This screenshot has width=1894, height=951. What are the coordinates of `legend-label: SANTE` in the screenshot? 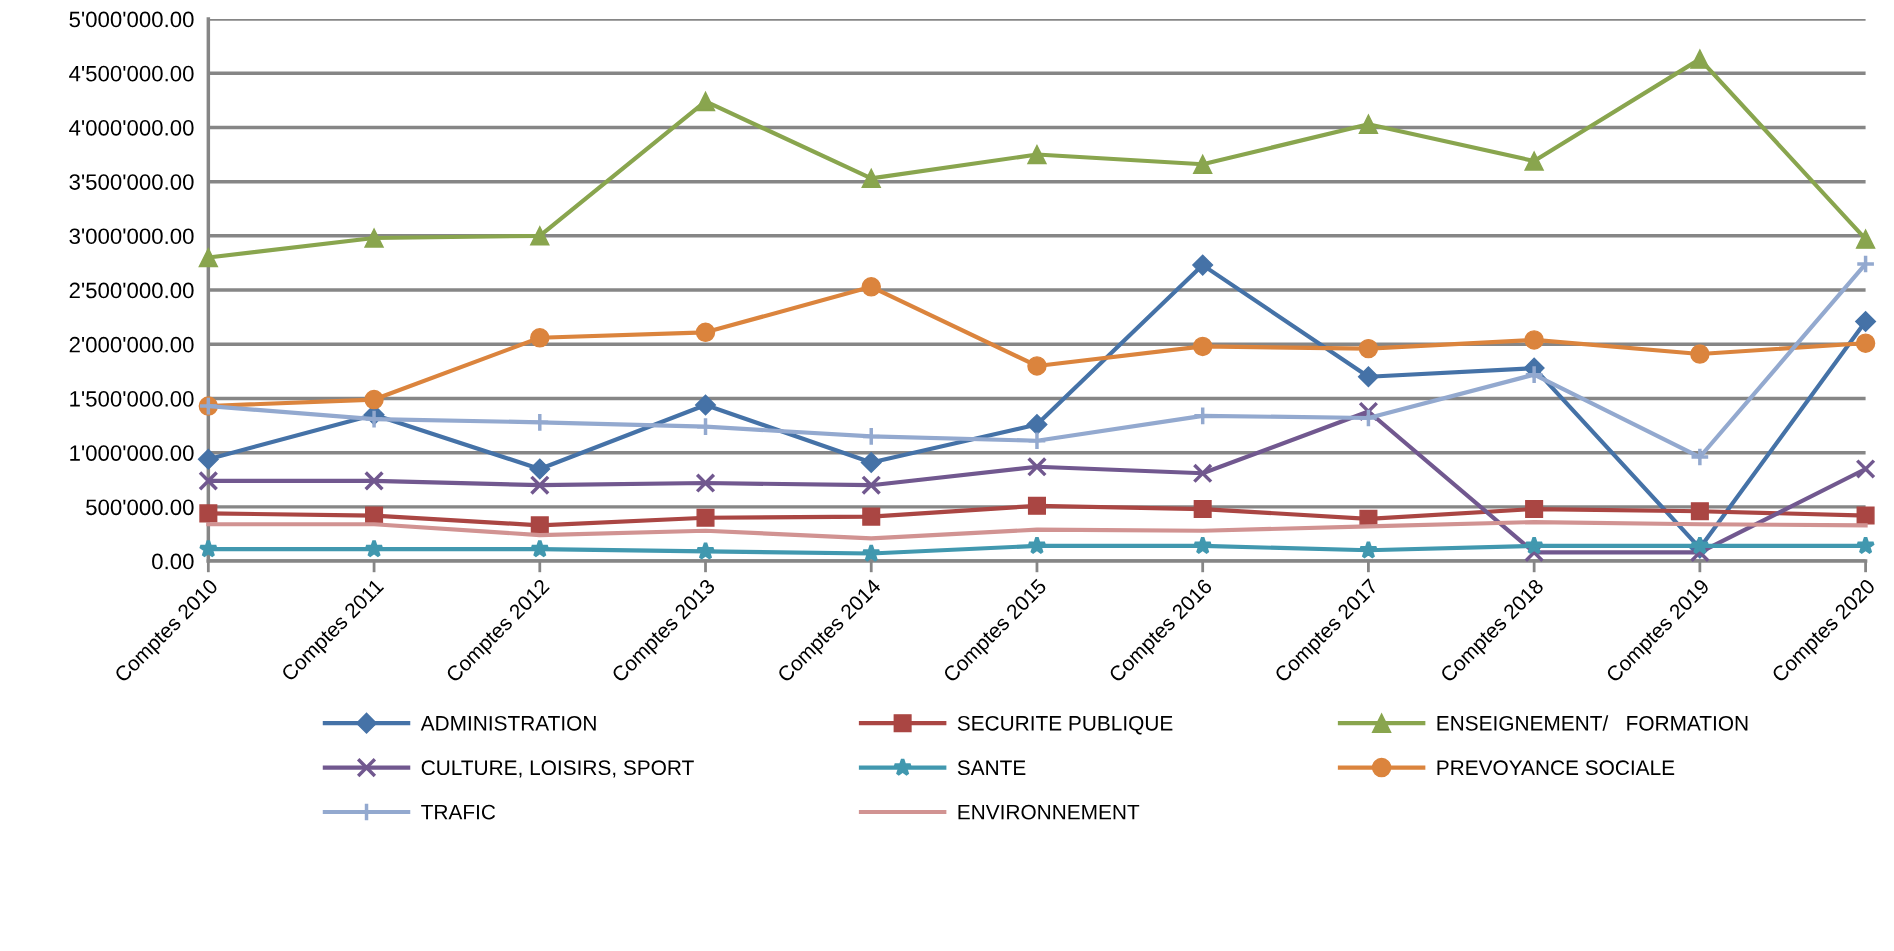 It's located at (991, 768).